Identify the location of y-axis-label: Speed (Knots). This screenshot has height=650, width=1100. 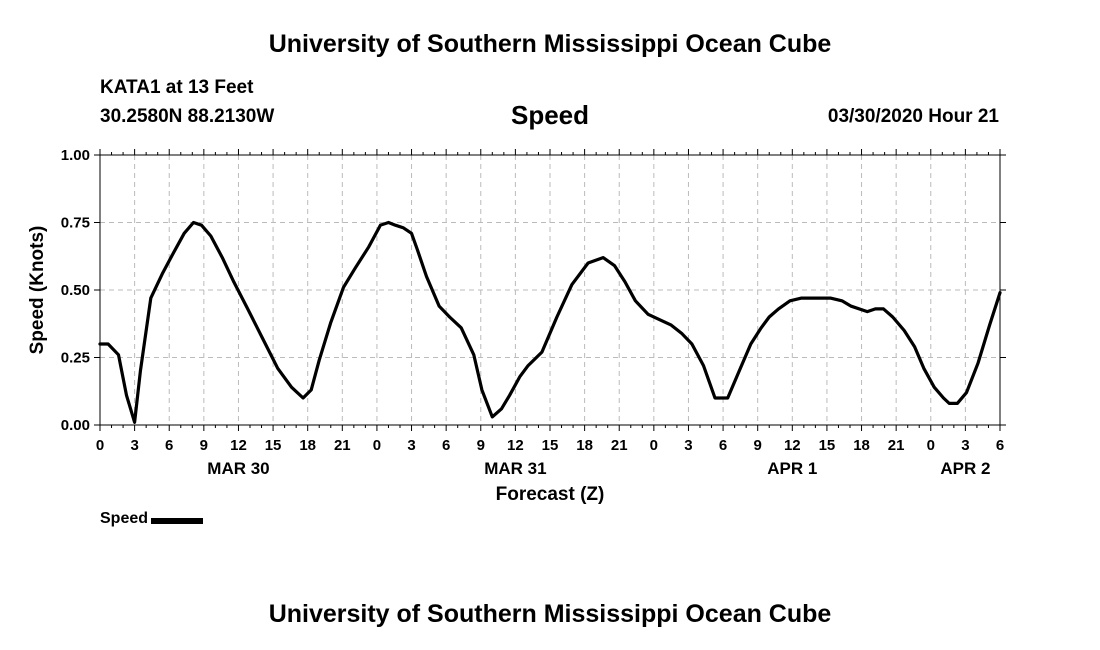
(37, 290).